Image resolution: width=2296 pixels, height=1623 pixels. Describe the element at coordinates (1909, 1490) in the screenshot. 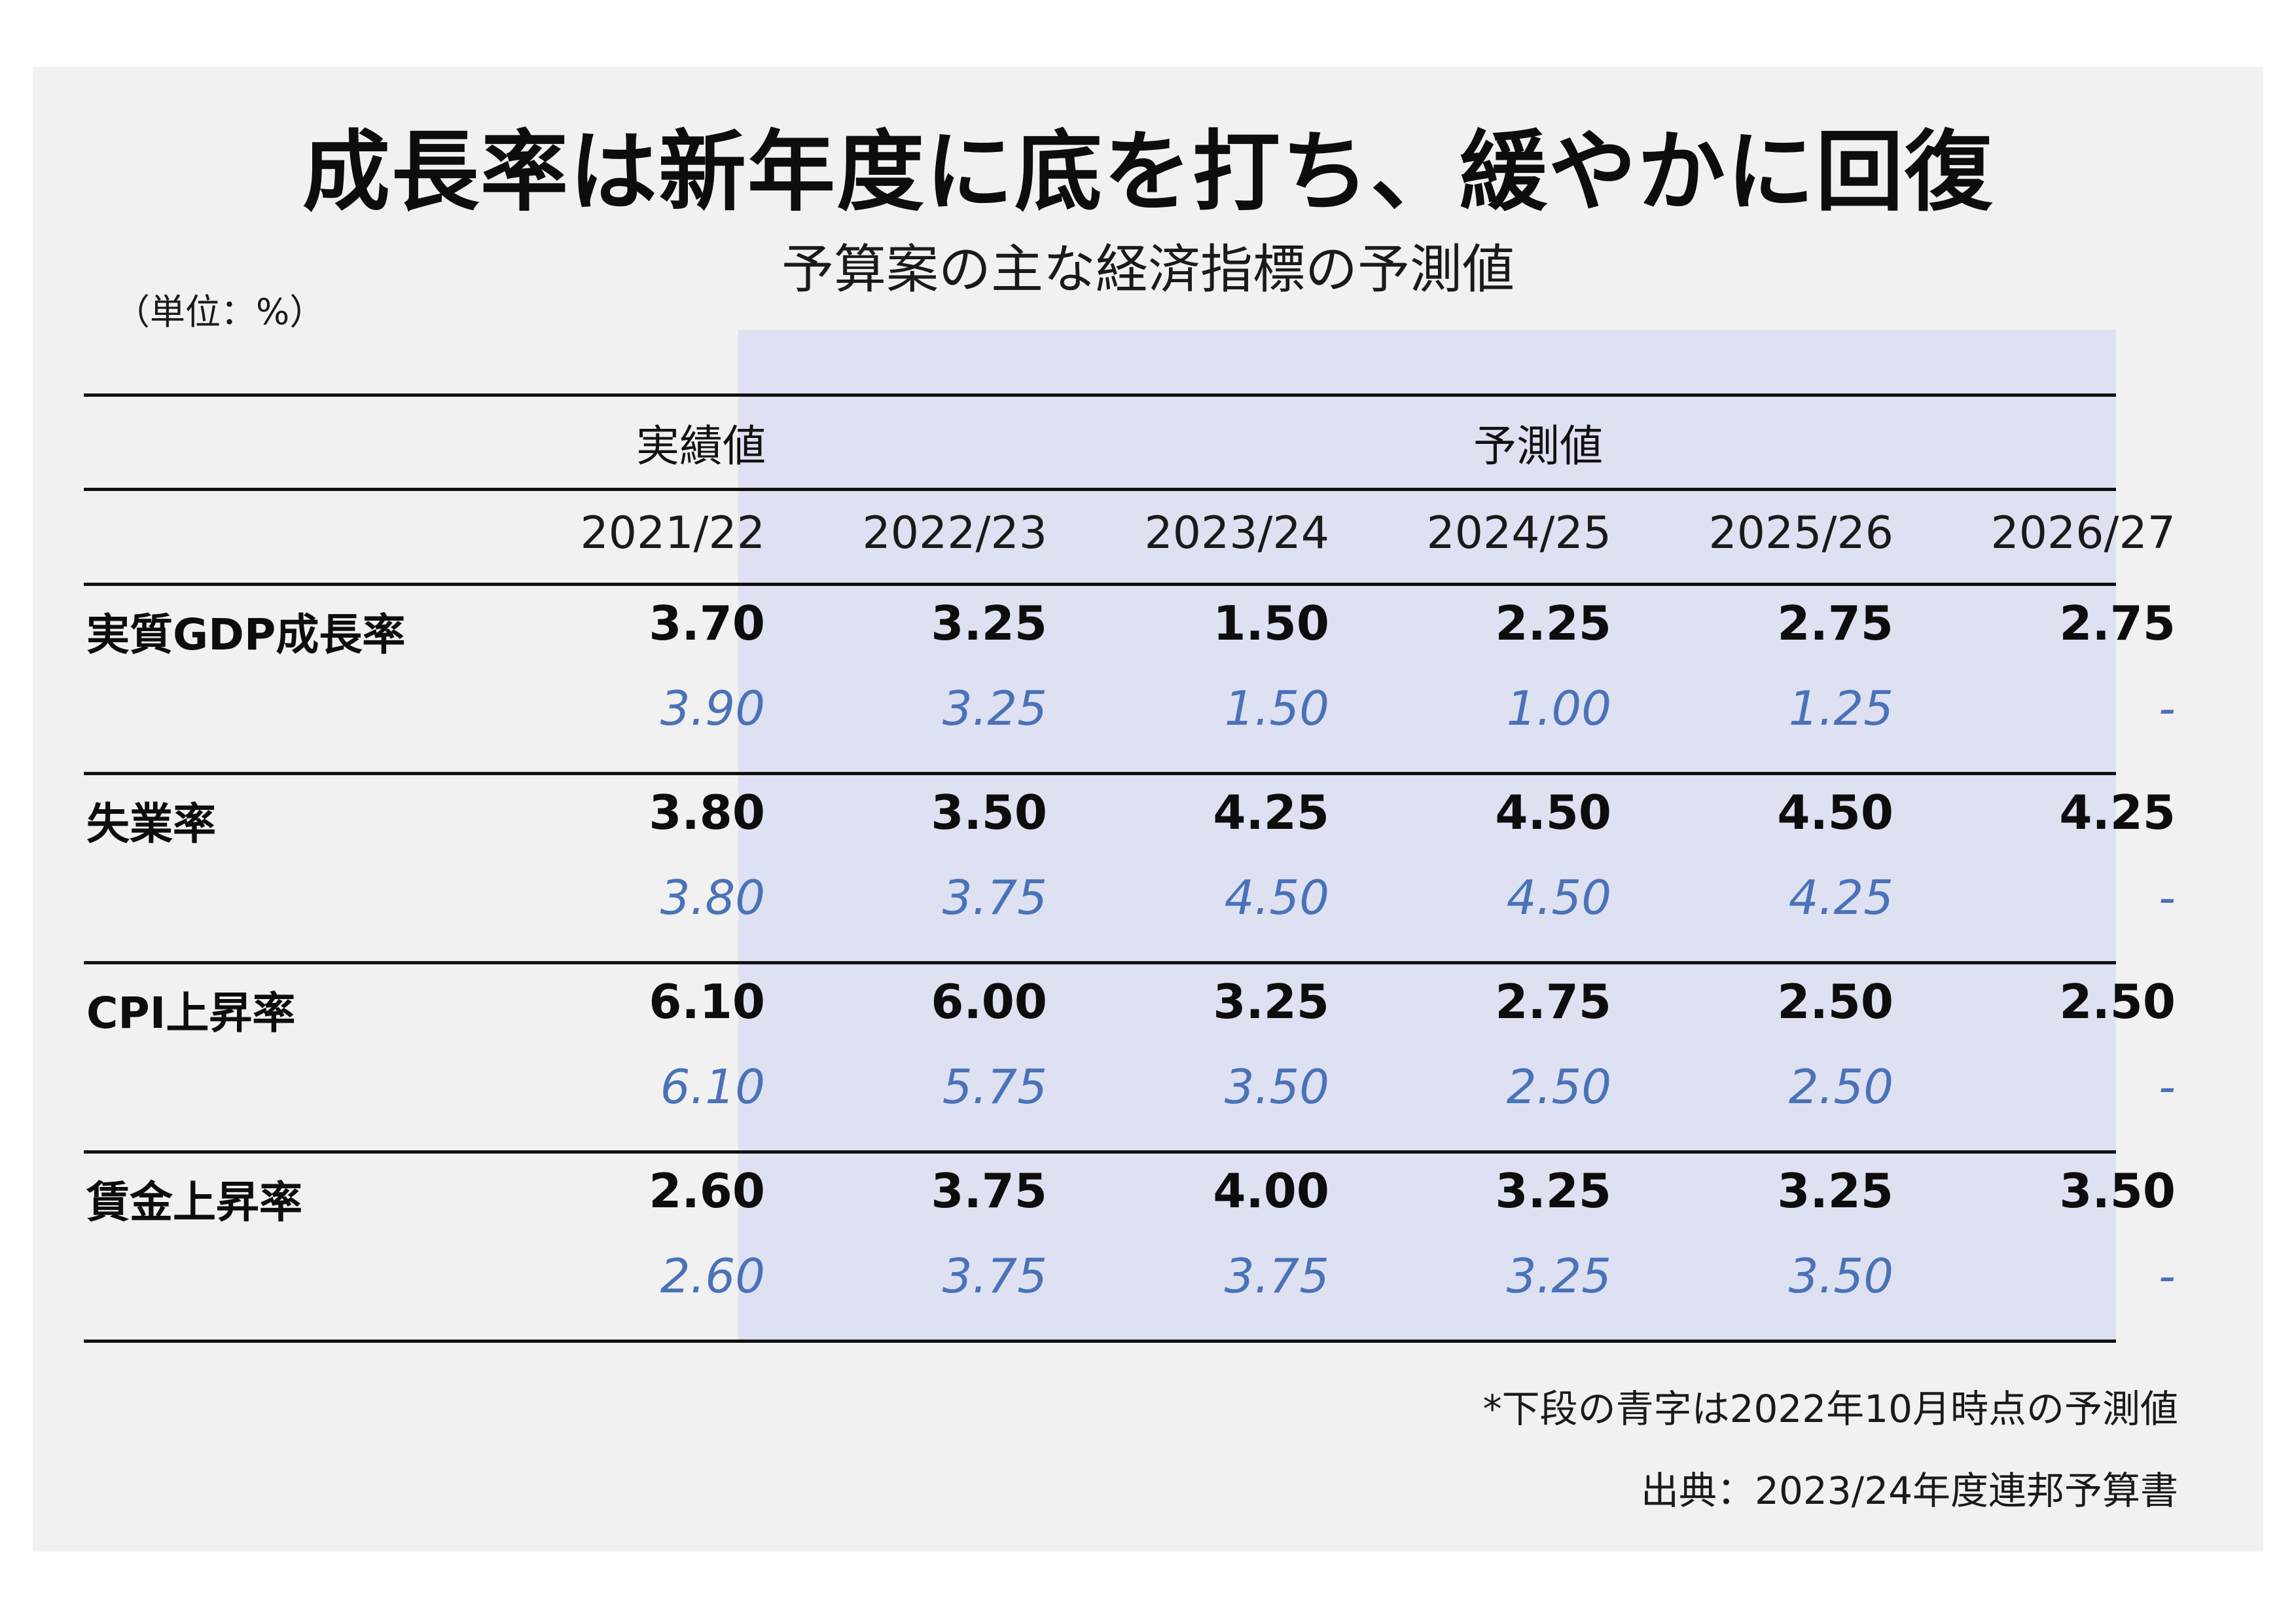

I see `source-note: 出典：2023/24年度連邦予算書` at that location.